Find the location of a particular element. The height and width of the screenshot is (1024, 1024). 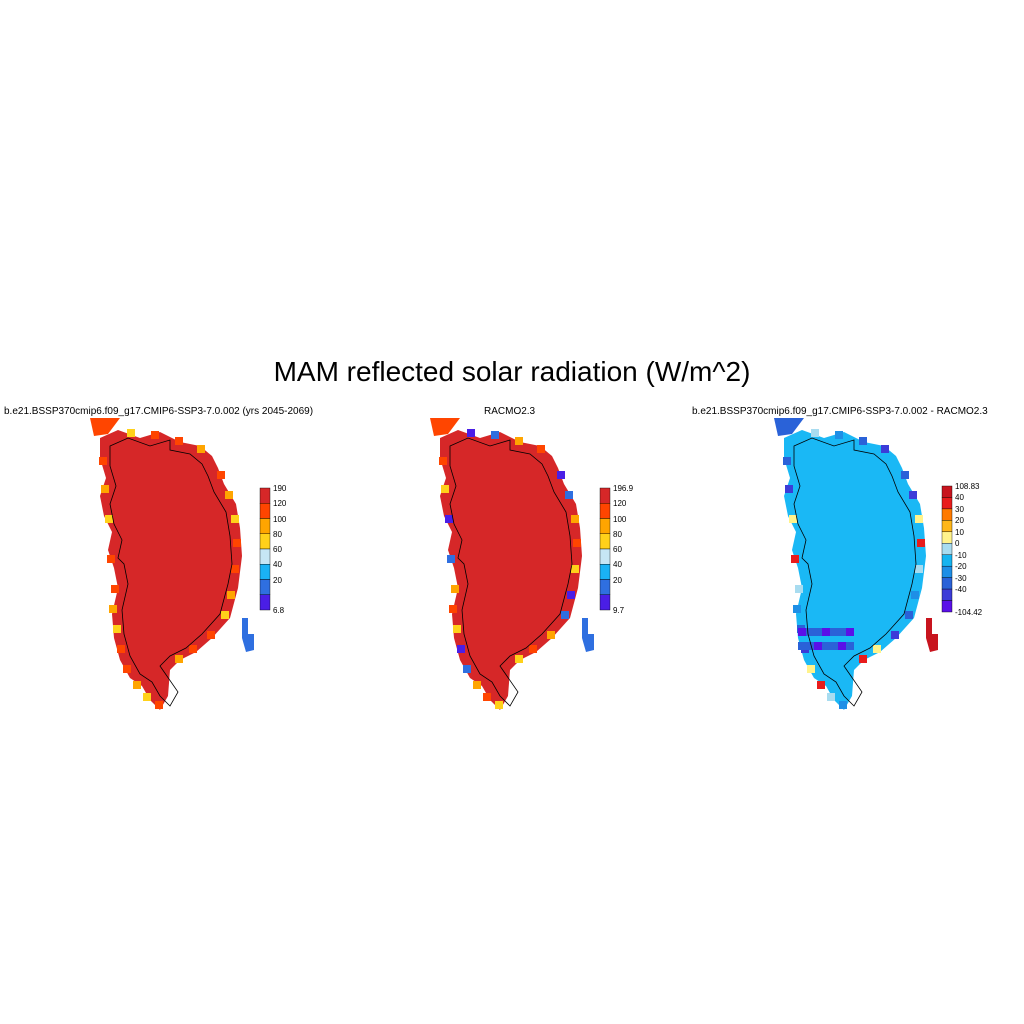

colorbar-tick-label: -104.42 is located at coordinates (969, 612).